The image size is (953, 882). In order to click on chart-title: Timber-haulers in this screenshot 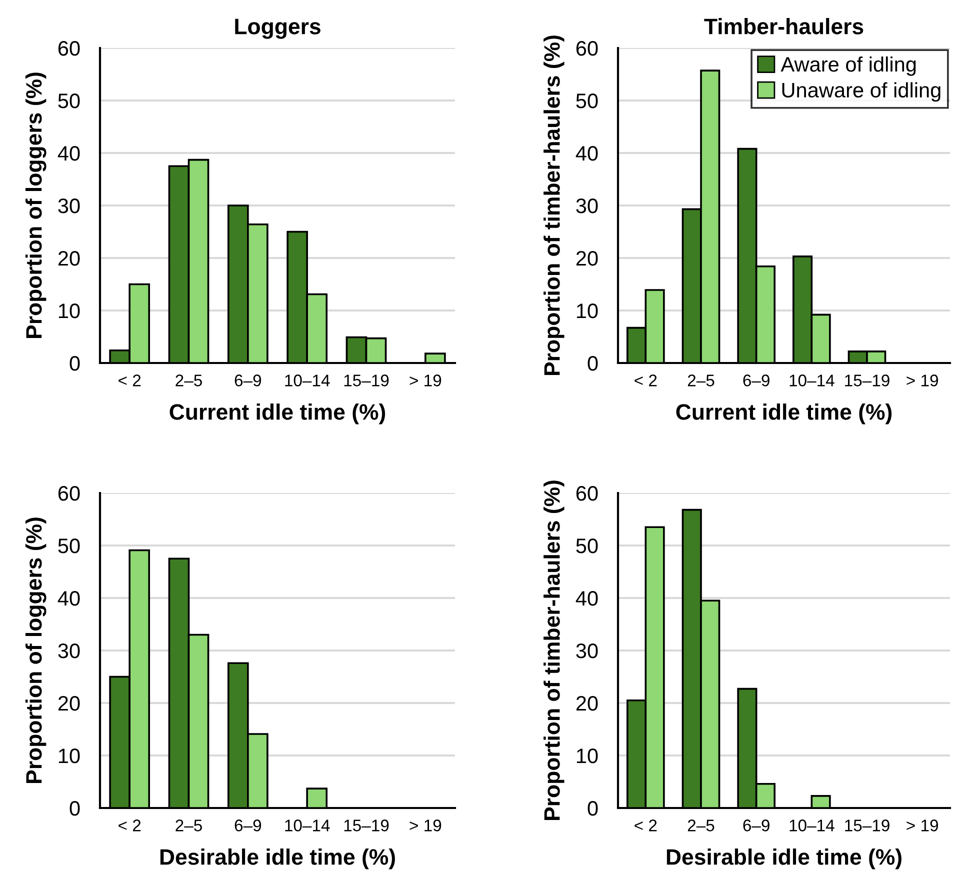, I will do `click(784, 26)`.